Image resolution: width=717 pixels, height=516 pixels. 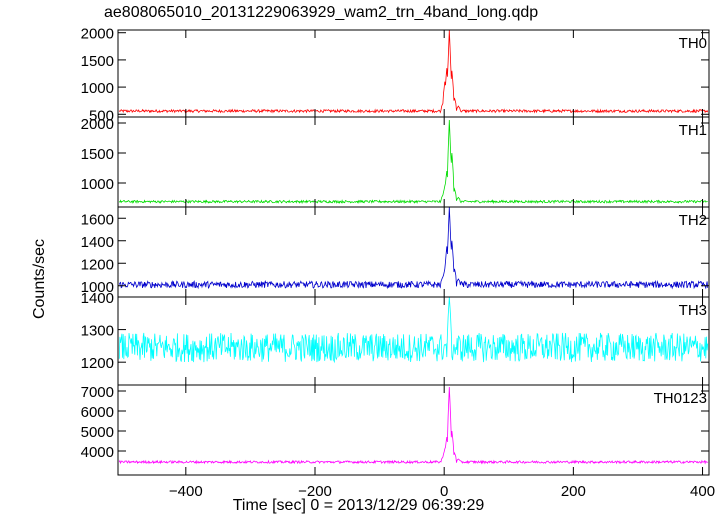 I want to click on x-tick-label: −200, so click(x=315, y=491).